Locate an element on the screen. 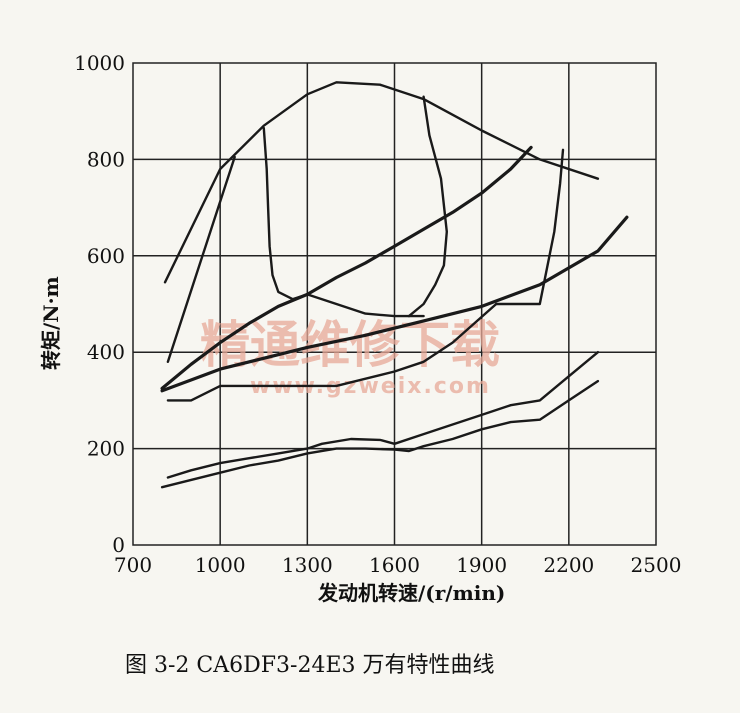  y-tick-label: 400 is located at coordinates (106, 352).